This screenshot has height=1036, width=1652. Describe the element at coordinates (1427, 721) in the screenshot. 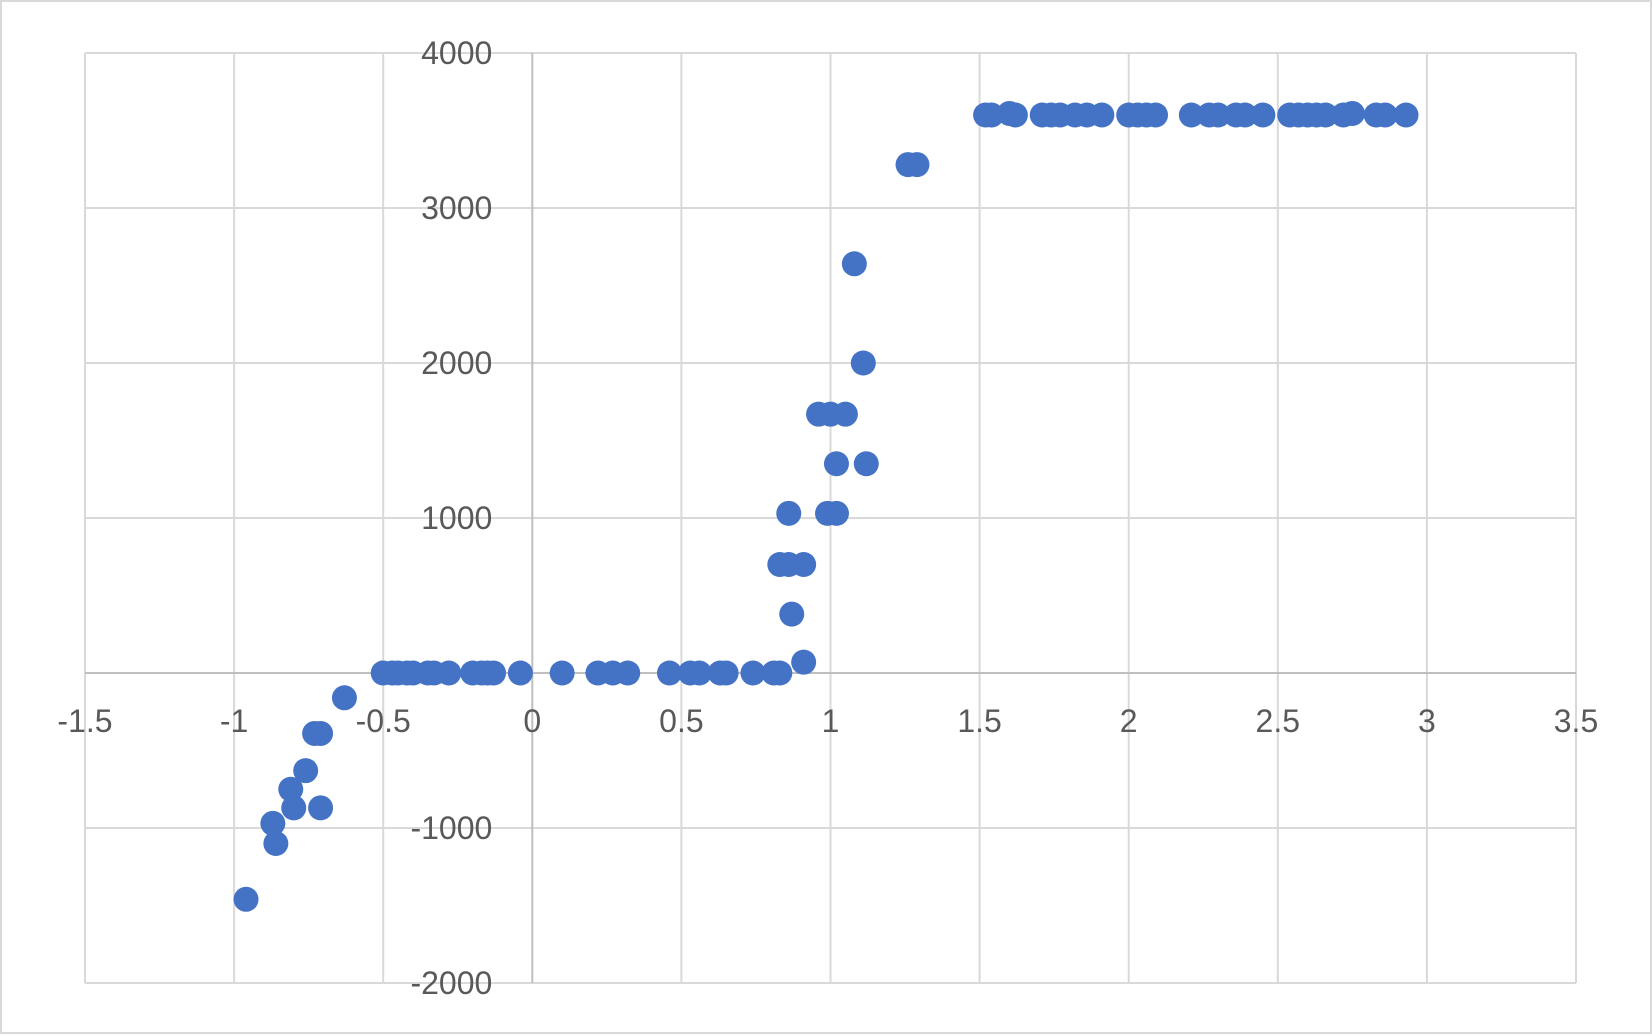

I see `x-tick-label: 3` at that location.